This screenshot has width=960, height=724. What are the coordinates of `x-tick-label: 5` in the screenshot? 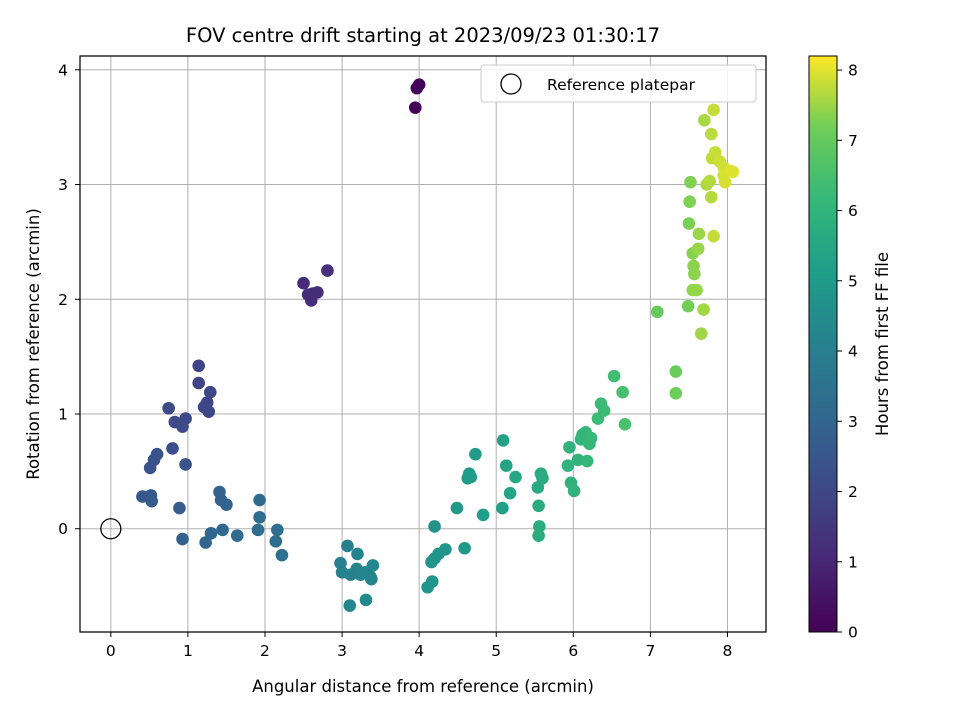 It's located at (496, 651).